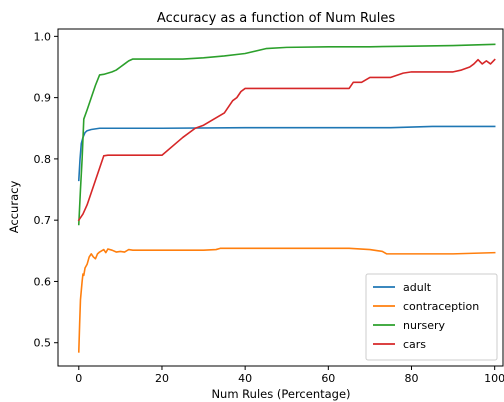 The width and height of the screenshot is (504, 402). I want to click on legend-frame, so click(431, 317).